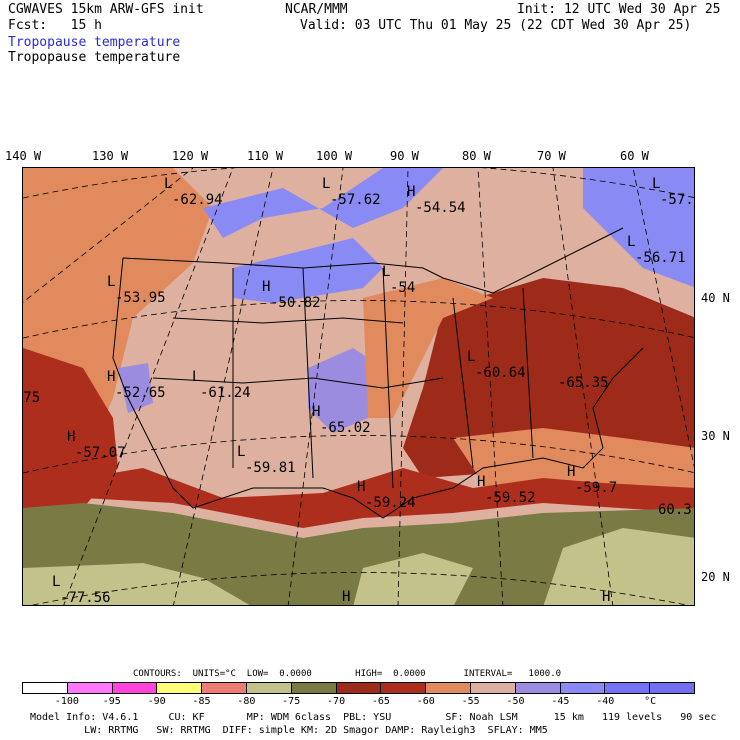 The image size is (740, 740). What do you see at coordinates (291, 701) in the screenshot?
I see `color-scale-tick: -75` at bounding box center [291, 701].